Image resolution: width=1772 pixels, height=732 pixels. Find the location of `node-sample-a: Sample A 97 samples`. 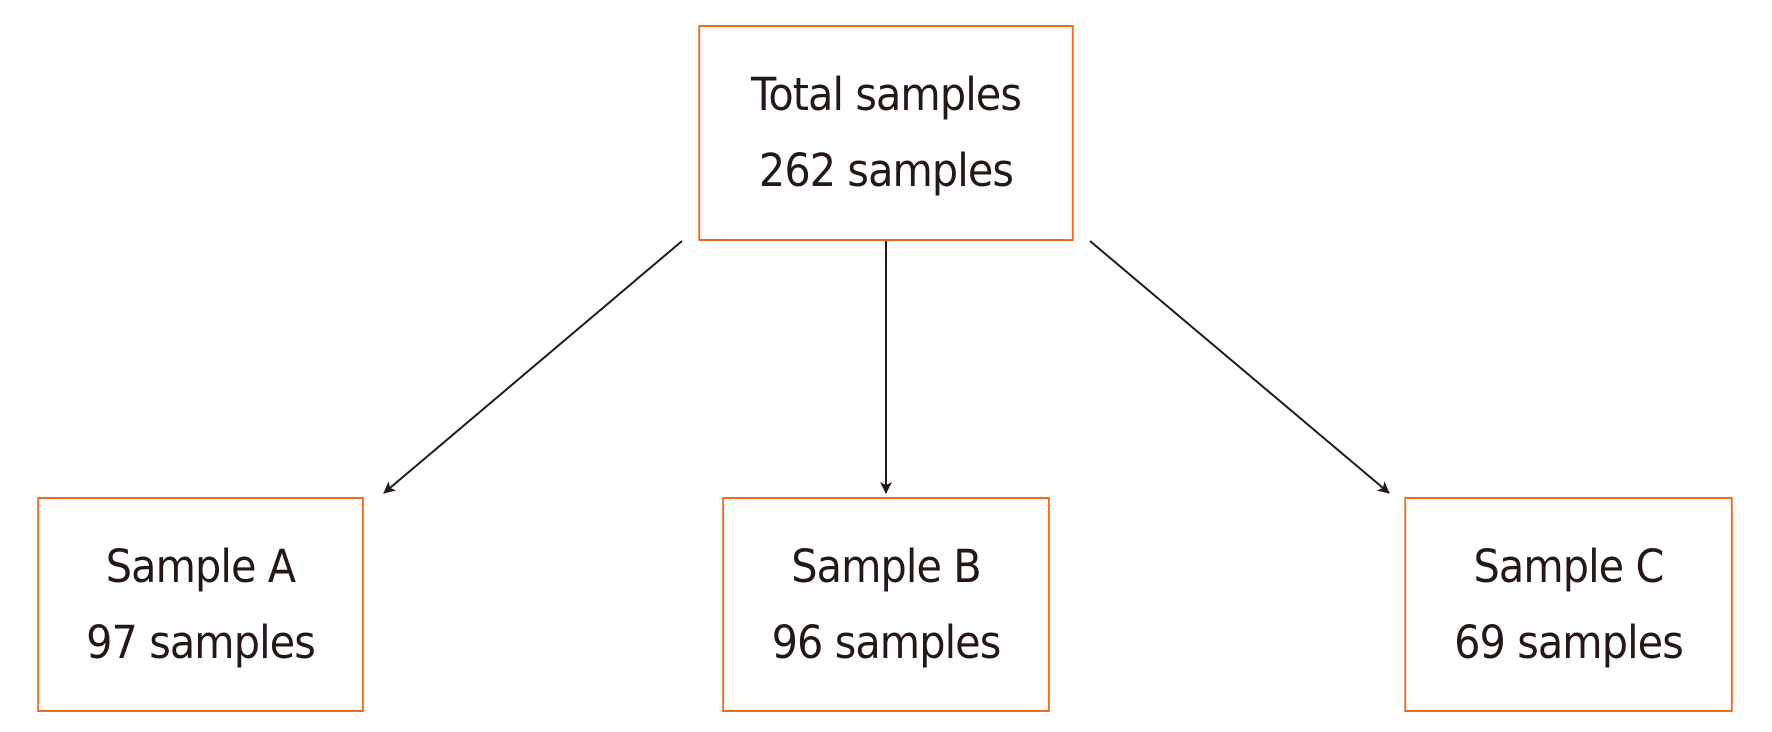

node-sample-a: Sample A 97 samples is located at coordinates (200, 604).